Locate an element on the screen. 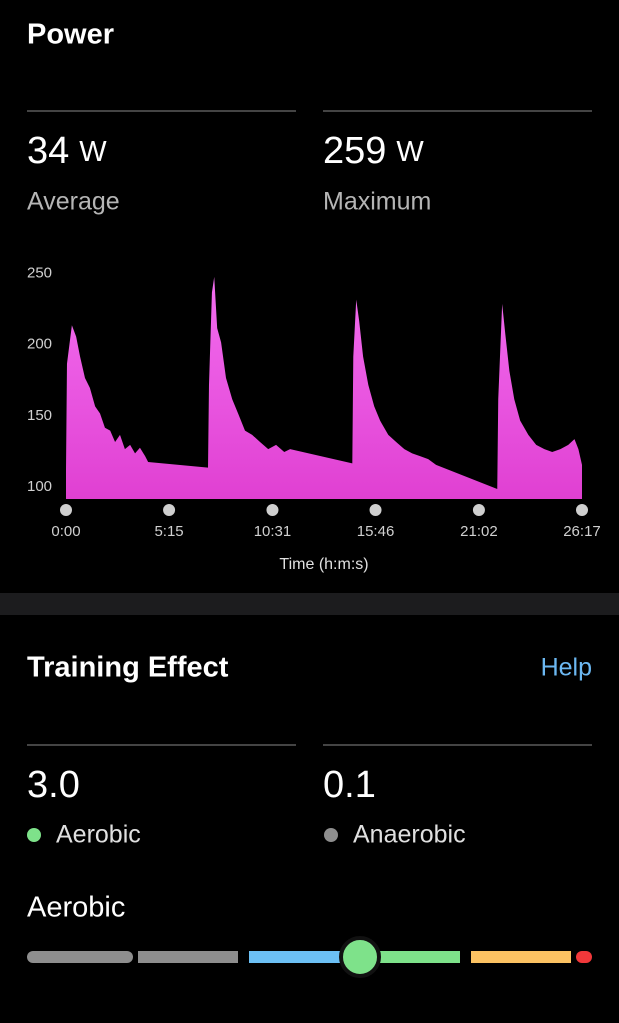  maximum-power: 259 W is located at coordinates (373, 151).